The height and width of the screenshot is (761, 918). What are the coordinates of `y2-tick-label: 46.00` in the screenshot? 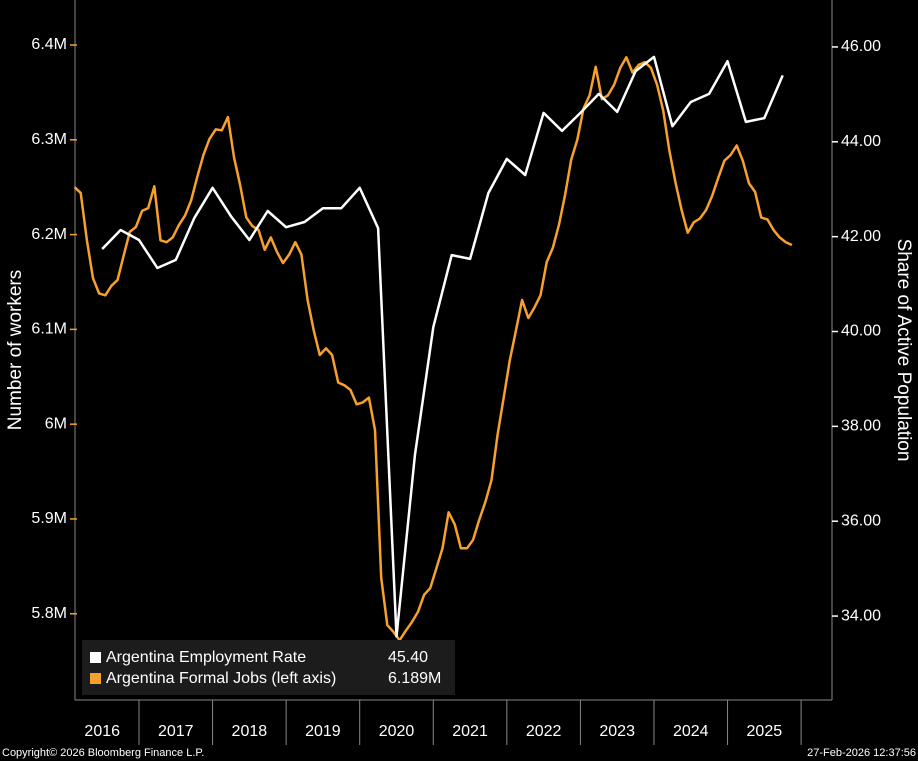 It's located at (861, 46).